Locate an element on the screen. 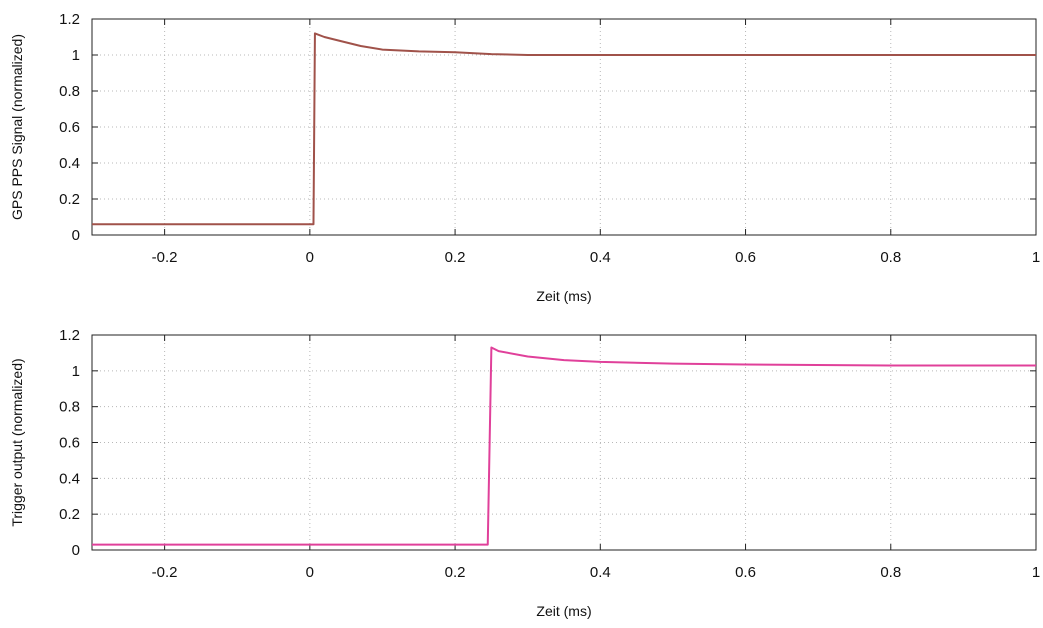  y-axis-label: Trigger output (normalized) is located at coordinates (17, 442).